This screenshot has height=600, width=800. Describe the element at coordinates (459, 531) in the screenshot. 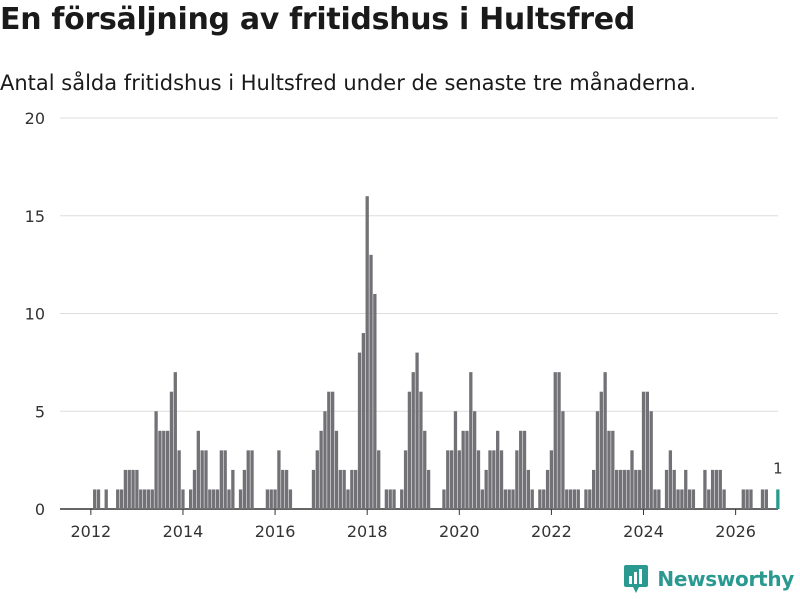

I see `x-tick-label: 2020` at that location.